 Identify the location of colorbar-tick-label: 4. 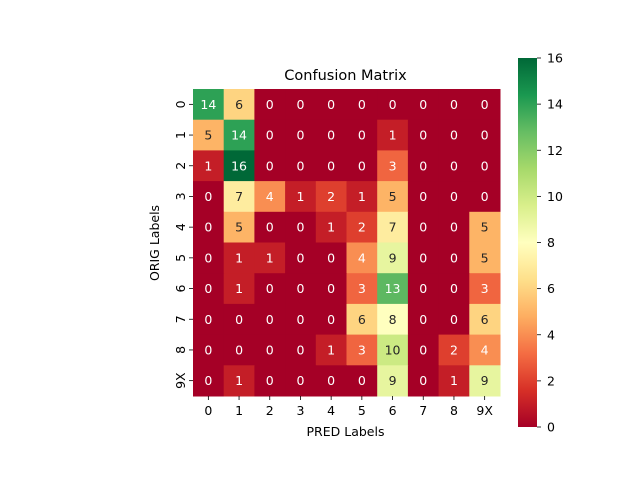
(551, 334).